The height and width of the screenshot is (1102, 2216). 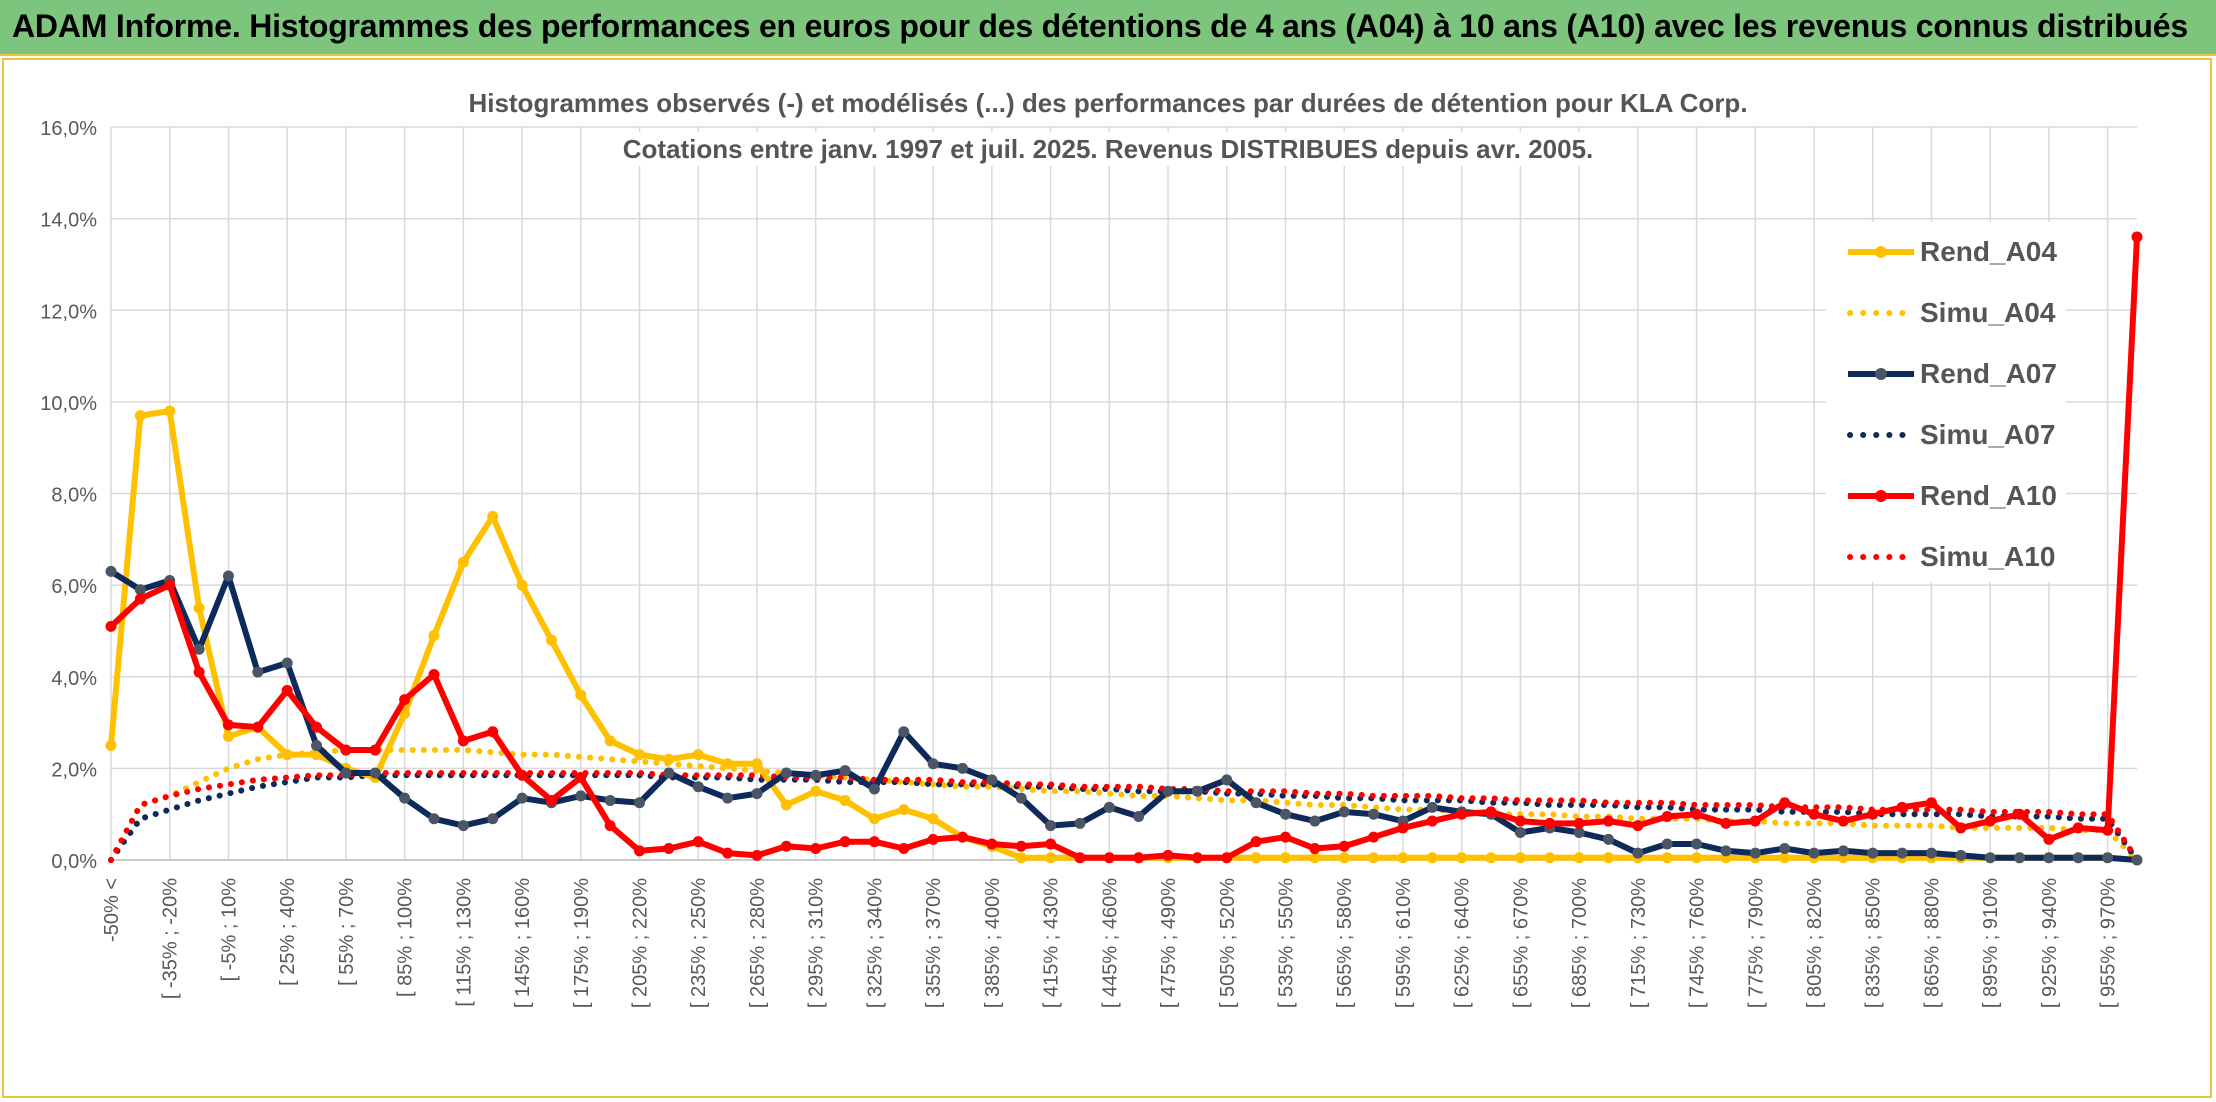 I want to click on x-tick-label: [ 655% ; 670%, so click(x=1521, y=943).